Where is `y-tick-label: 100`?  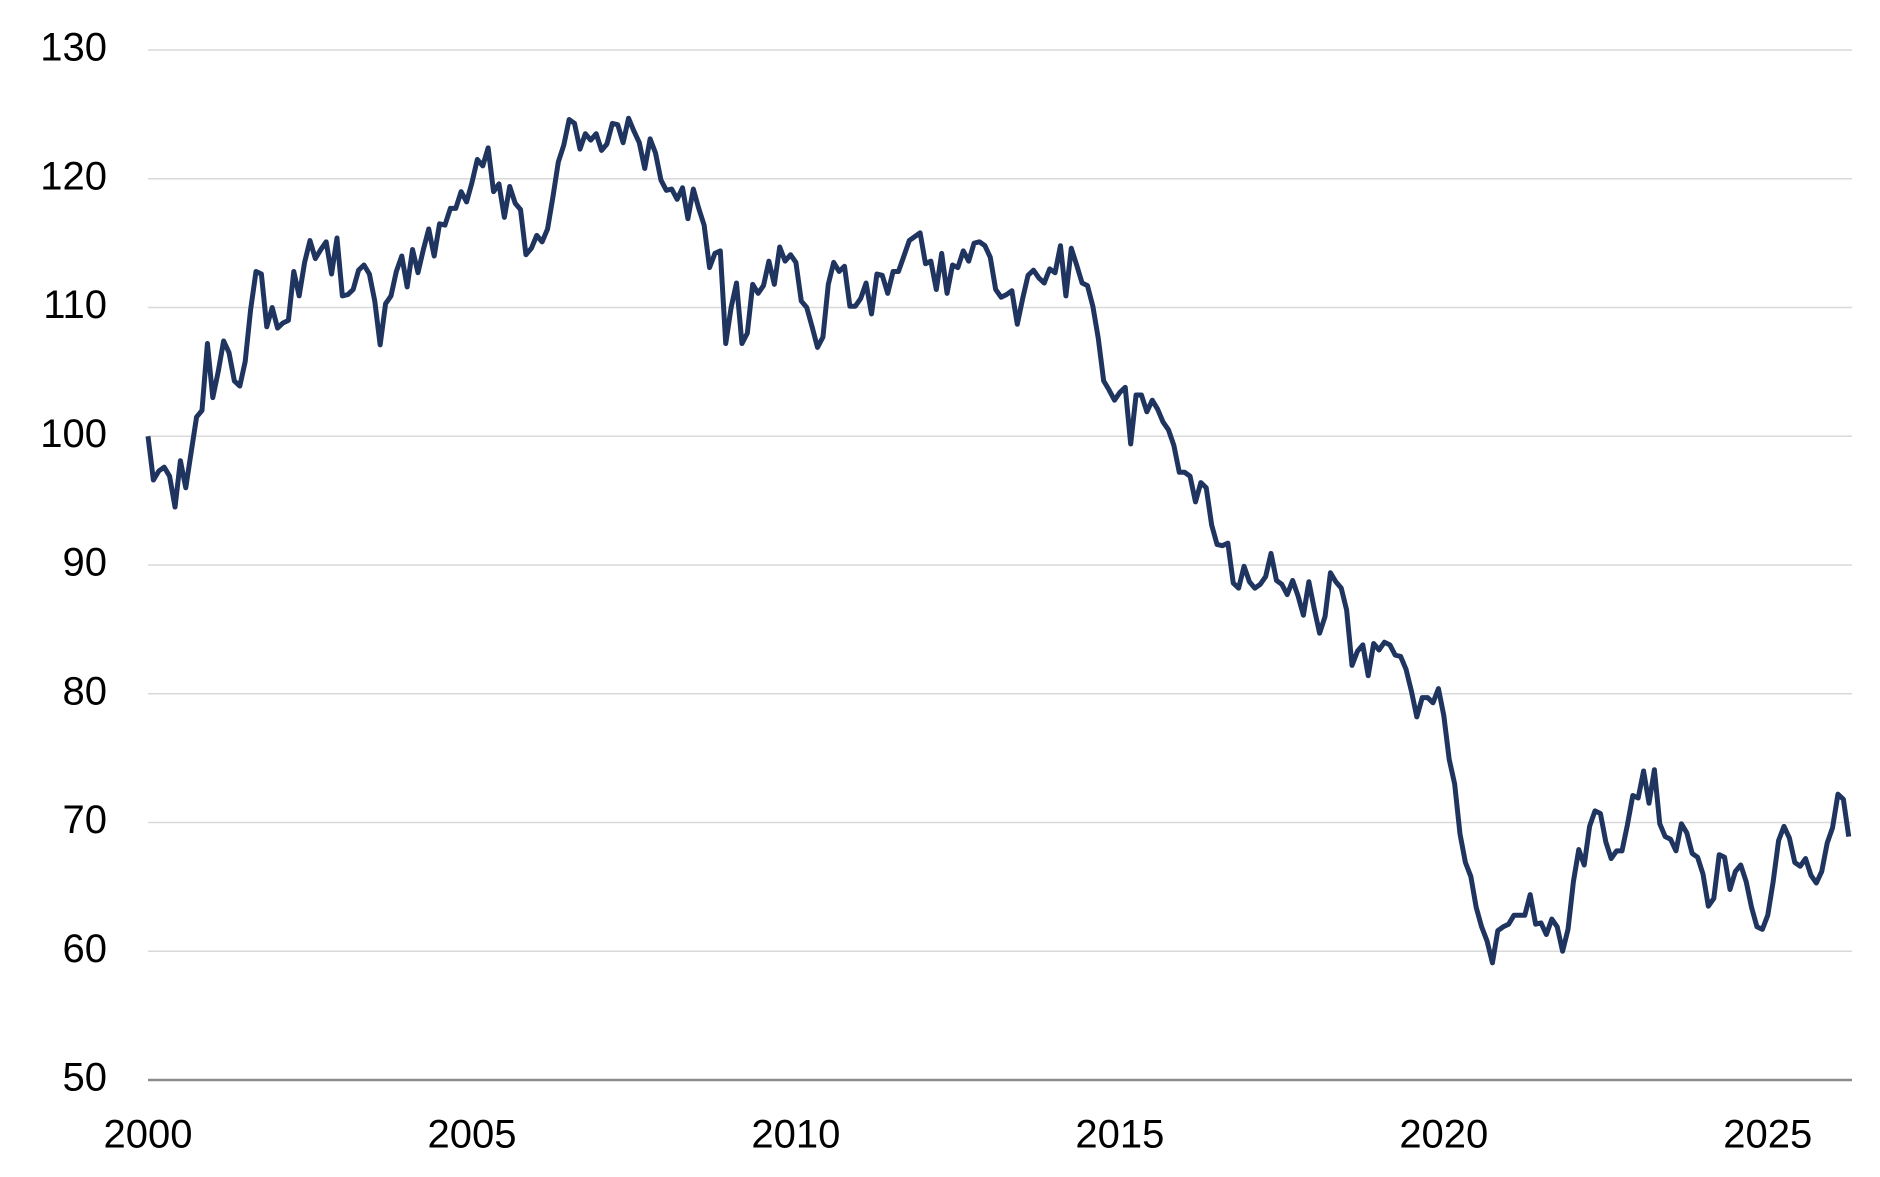
y-tick-label: 100 is located at coordinates (73, 434).